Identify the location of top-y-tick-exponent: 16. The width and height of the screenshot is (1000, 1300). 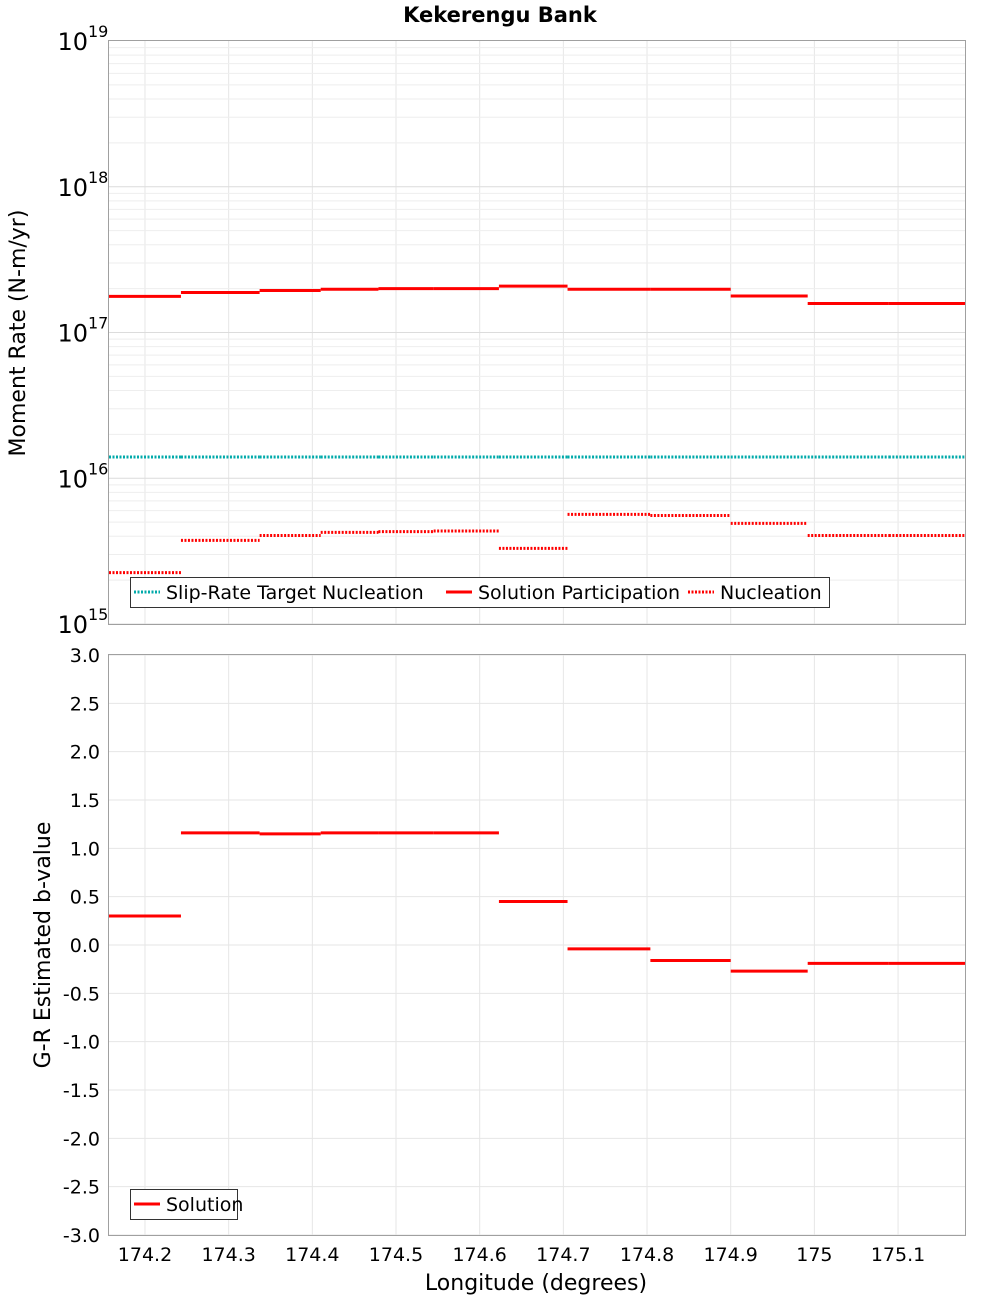
(98, 468).